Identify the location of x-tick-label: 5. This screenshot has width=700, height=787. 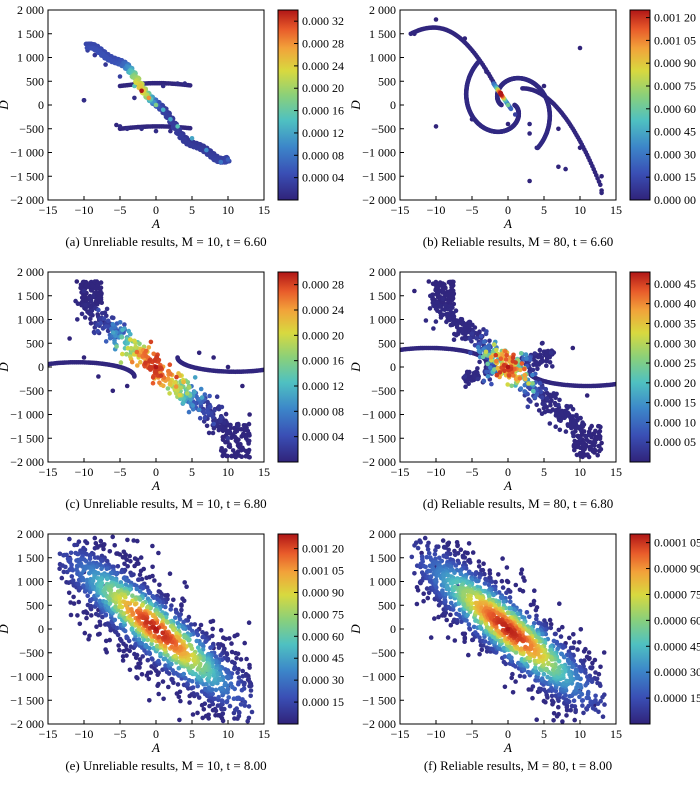
(544, 210).